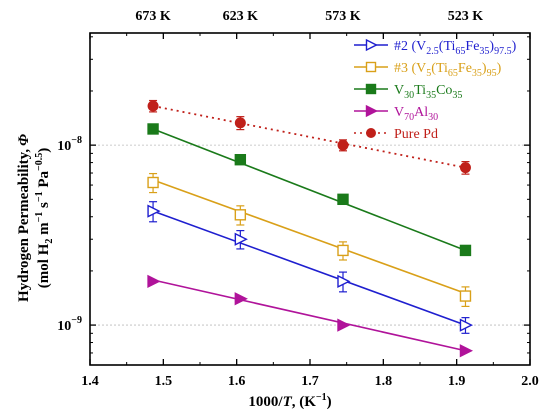 The height and width of the screenshot is (419, 550). What do you see at coordinates (530, 381) in the screenshot?
I see `x-tick-label-6: 2.0` at bounding box center [530, 381].